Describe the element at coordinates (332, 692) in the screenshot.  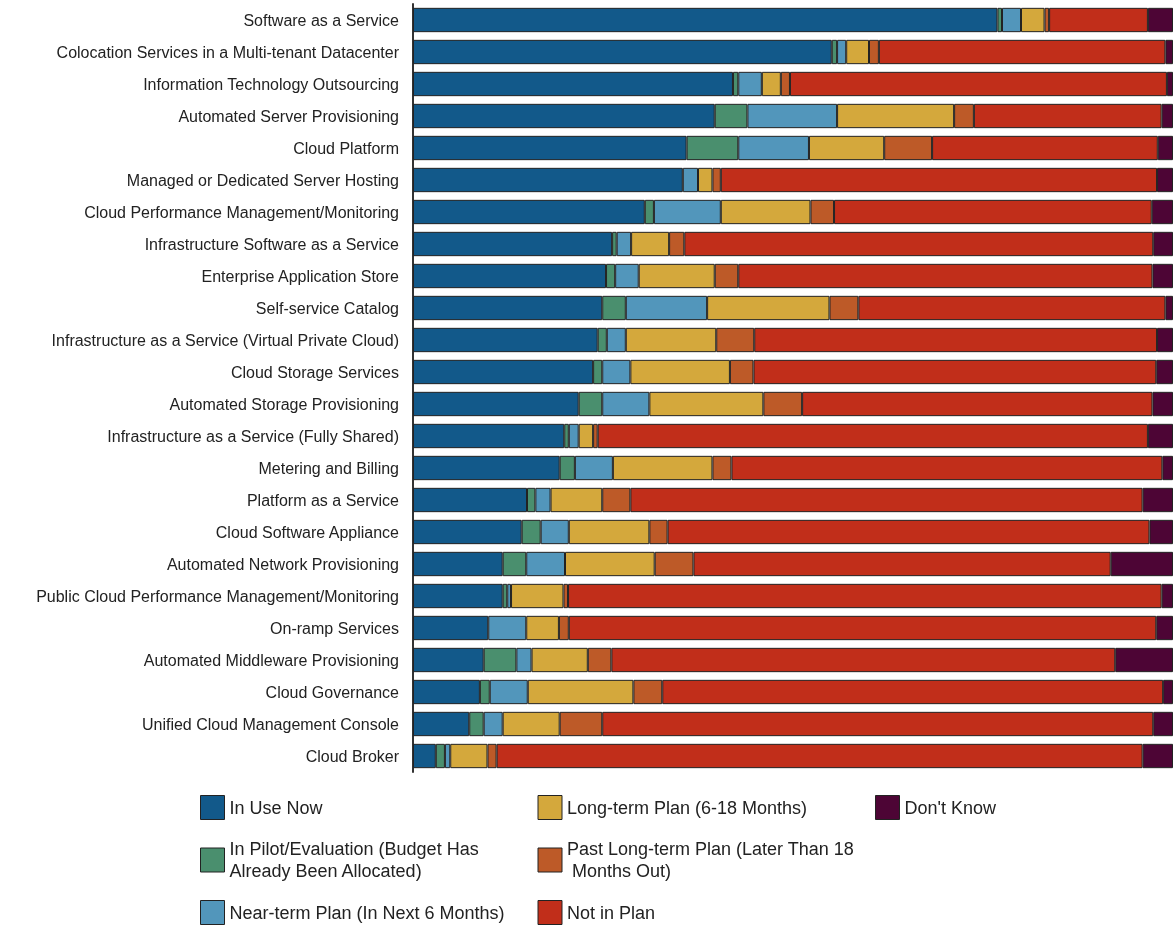
I see `y-tick-label: Cloud Governance` at that location.